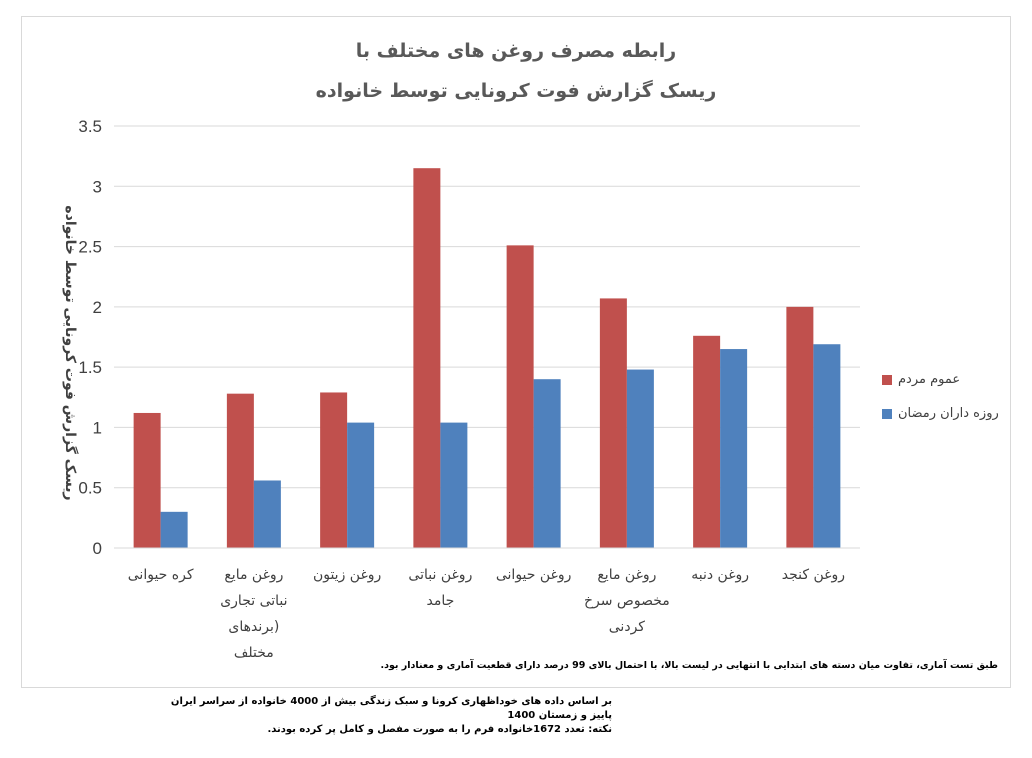 The image size is (1032, 758). I want to click on y-tick-label: 0, so click(97, 548).